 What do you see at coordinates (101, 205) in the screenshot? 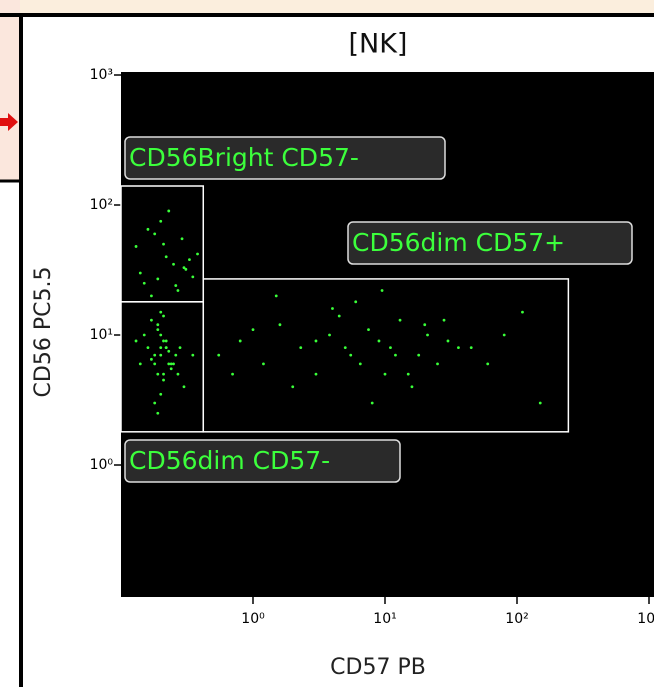
I see `y-tick-label: 10²` at bounding box center [101, 205].